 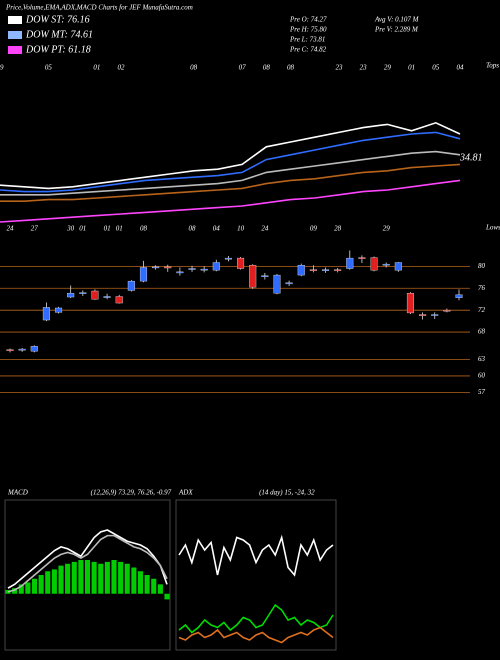 I want to click on y-tick-label: 60, so click(x=482, y=376).